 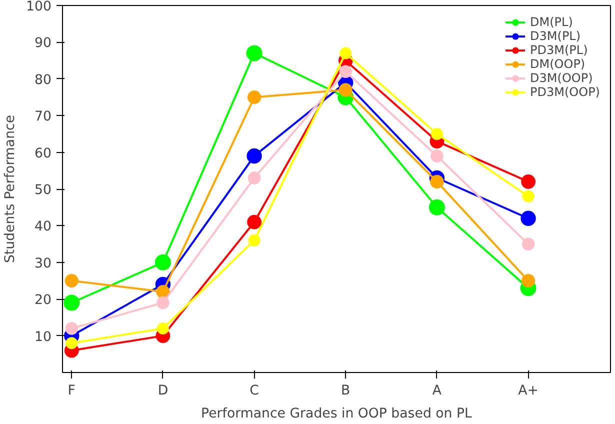 I want to click on x-axis-title: Performance Grades in OOP based on PL, so click(x=337, y=414).